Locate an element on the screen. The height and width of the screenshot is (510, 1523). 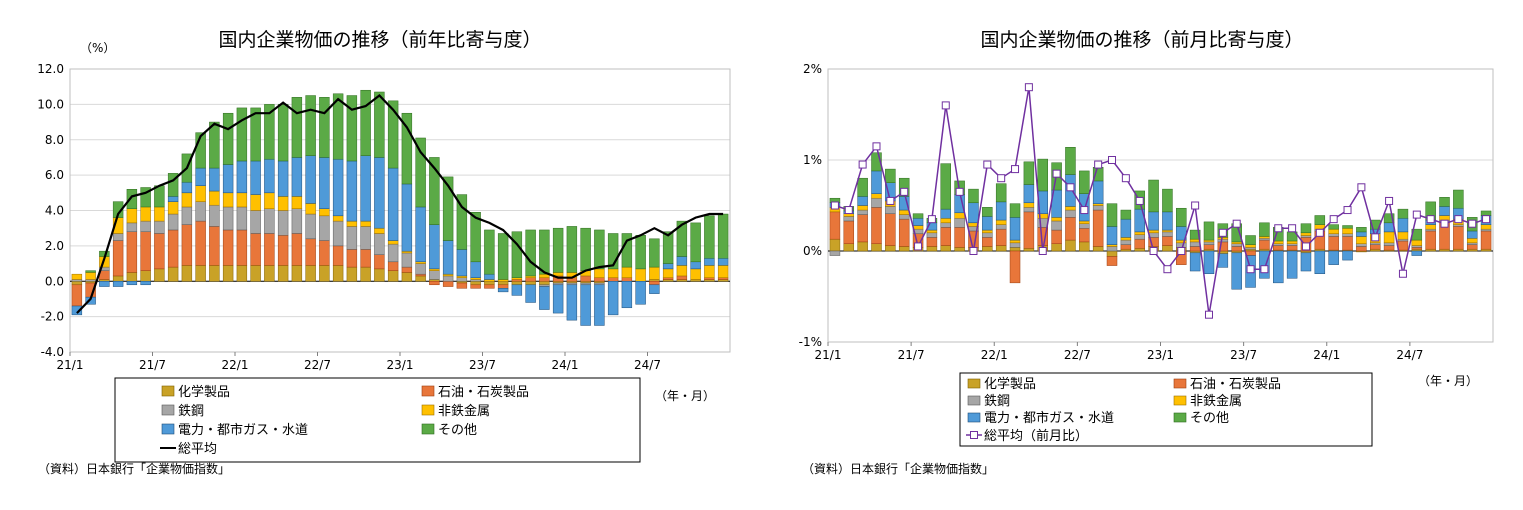
source-note: （資料）日本銀行「企業物価指数」 is located at coordinates (134, 468).